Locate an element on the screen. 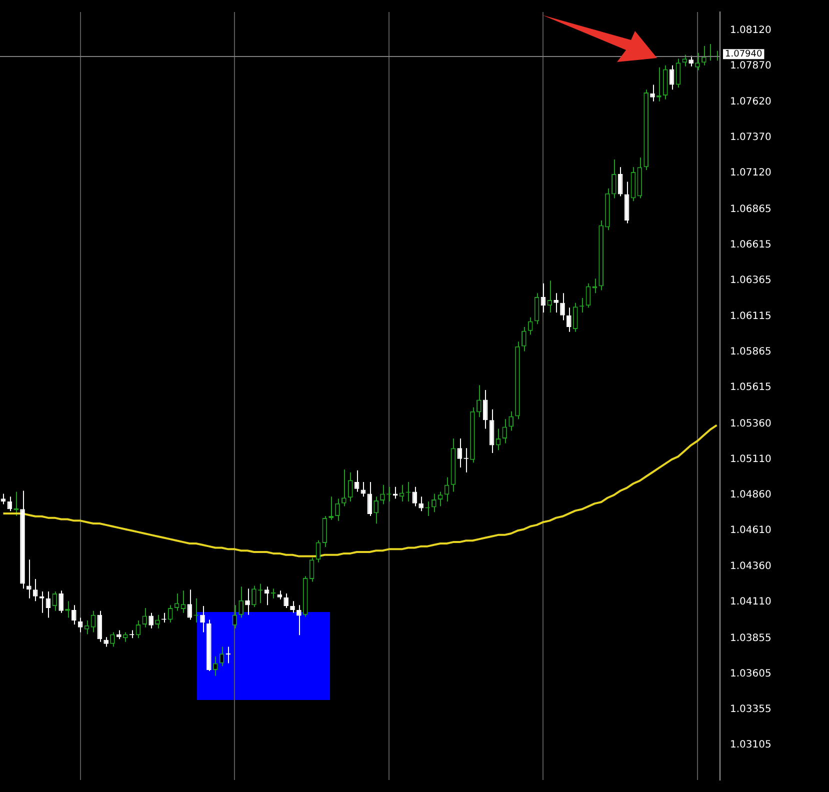 The image size is (829, 792). y-tick-label: 1.04860 is located at coordinates (751, 495).